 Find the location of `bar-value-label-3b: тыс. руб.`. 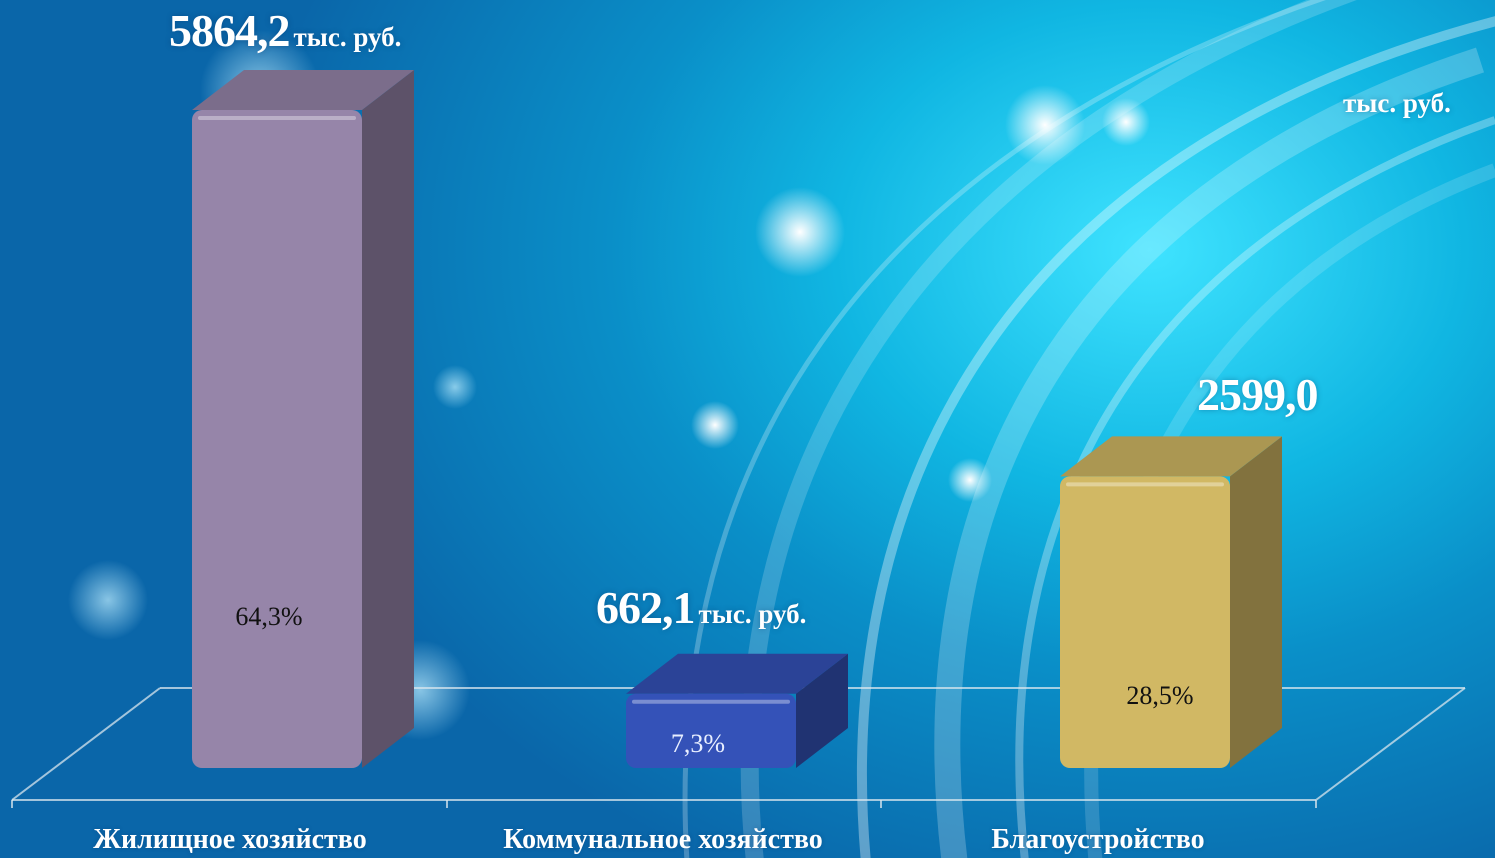

bar-value-label-3b: тыс. руб. is located at coordinates (1397, 103).